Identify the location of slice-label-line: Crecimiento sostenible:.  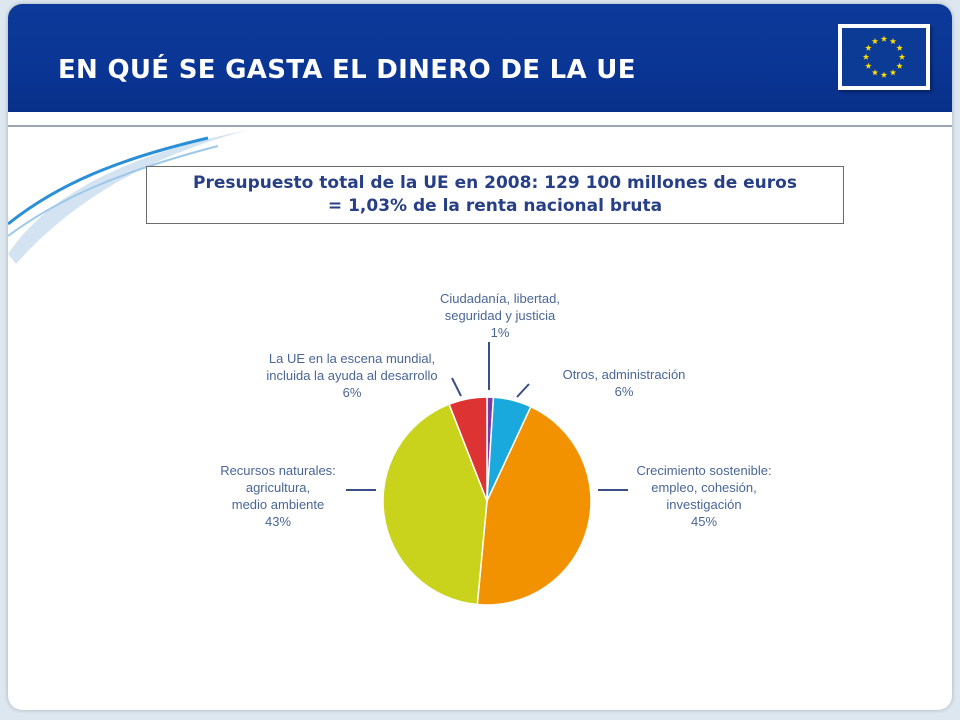
(704, 470).